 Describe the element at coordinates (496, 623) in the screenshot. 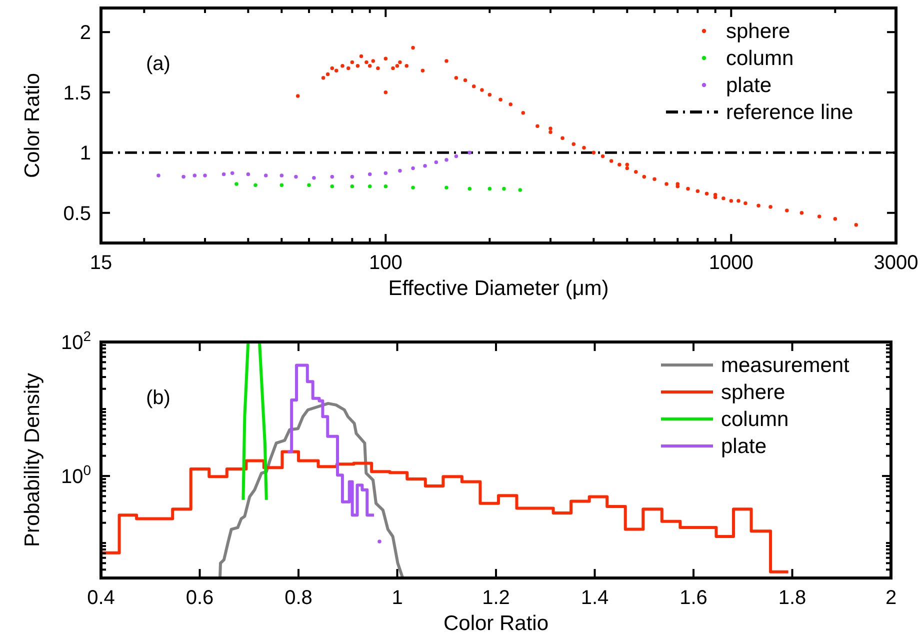

I see `x-axis-title: Color Ratio` at that location.